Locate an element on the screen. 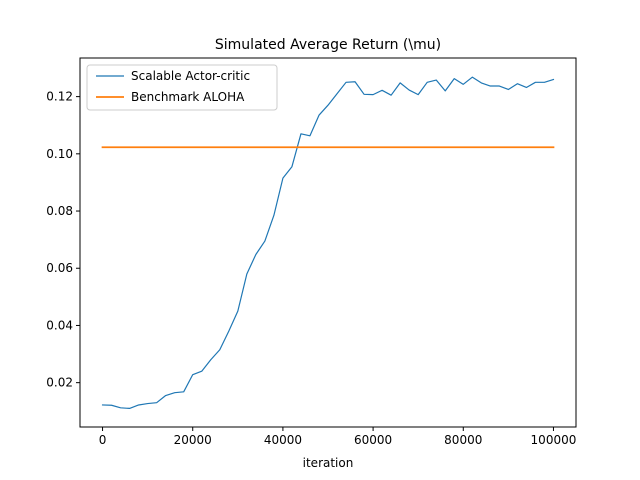 The image size is (640, 480). y-tick-label: 0.02 is located at coordinates (59, 383).